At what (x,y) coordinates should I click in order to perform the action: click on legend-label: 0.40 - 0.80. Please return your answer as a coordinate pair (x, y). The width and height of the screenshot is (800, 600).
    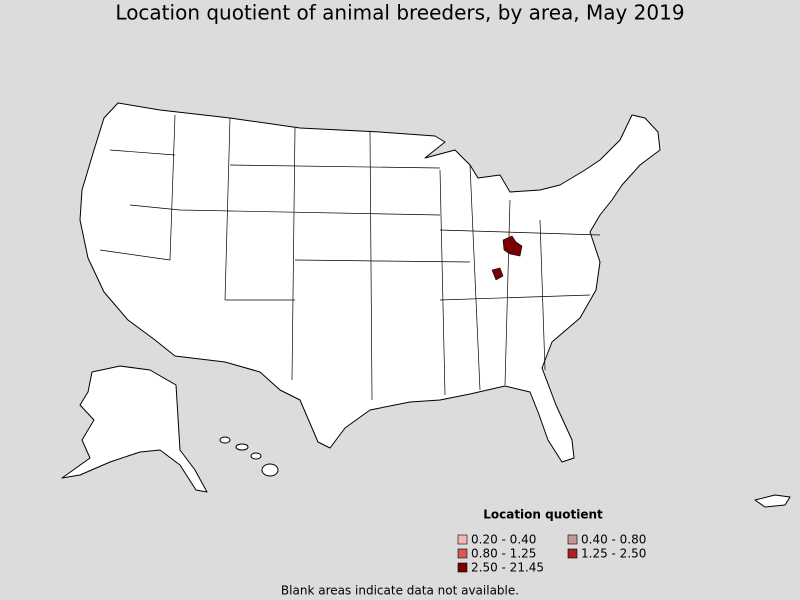
    Looking at the image, I should click on (613, 540).